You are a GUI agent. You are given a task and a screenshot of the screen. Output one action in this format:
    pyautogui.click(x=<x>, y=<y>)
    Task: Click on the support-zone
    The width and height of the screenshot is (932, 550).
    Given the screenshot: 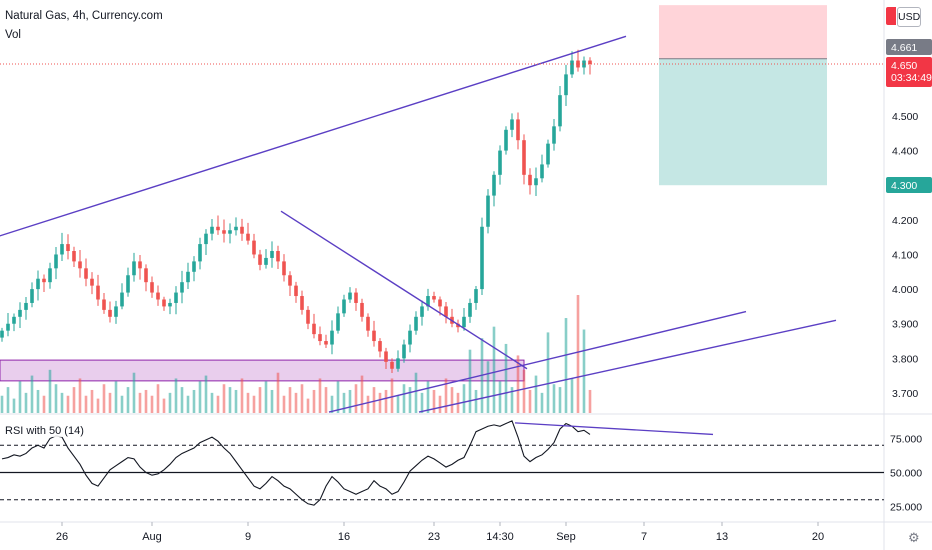 What is the action you would take?
    pyautogui.click(x=262, y=370)
    